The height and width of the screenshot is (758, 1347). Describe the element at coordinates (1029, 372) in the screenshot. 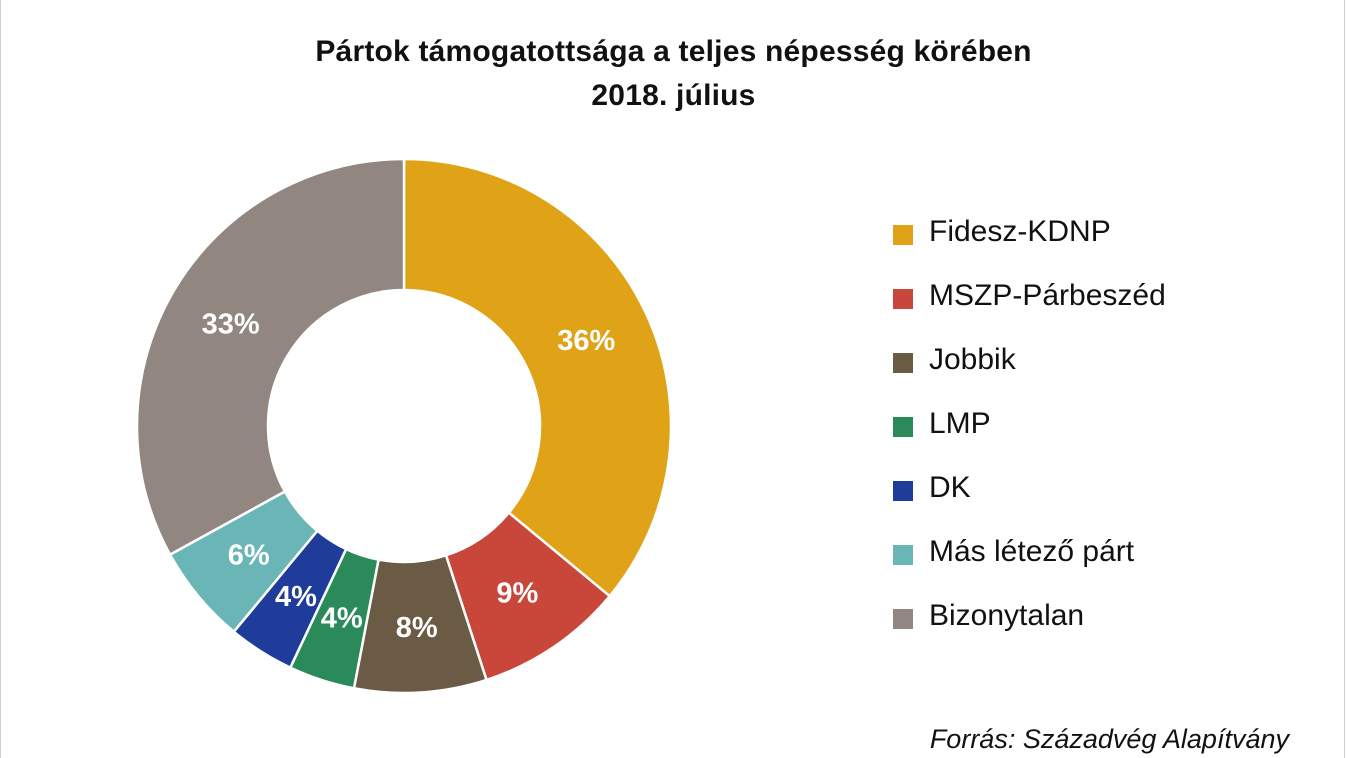

I see `legend-item: Jobbik` at that location.